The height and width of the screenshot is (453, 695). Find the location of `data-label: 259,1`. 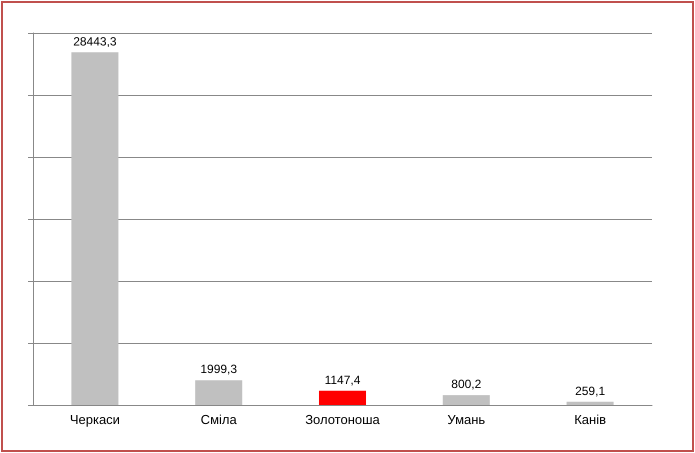

data-label: 259,1 is located at coordinates (590, 391).